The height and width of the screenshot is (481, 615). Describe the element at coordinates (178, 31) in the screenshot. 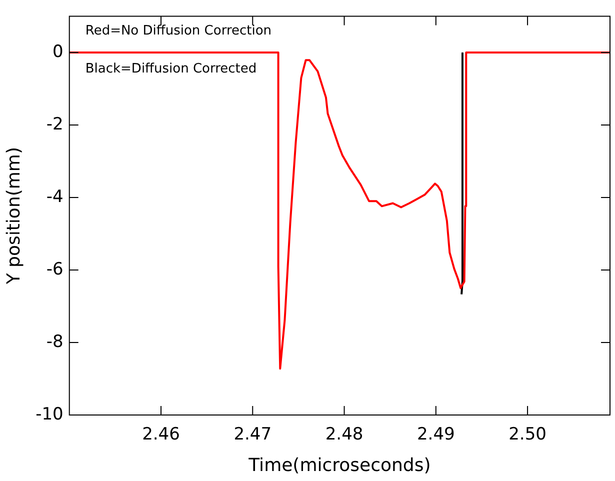

I see `annotation: Red=No Diffusion Correction` at that location.